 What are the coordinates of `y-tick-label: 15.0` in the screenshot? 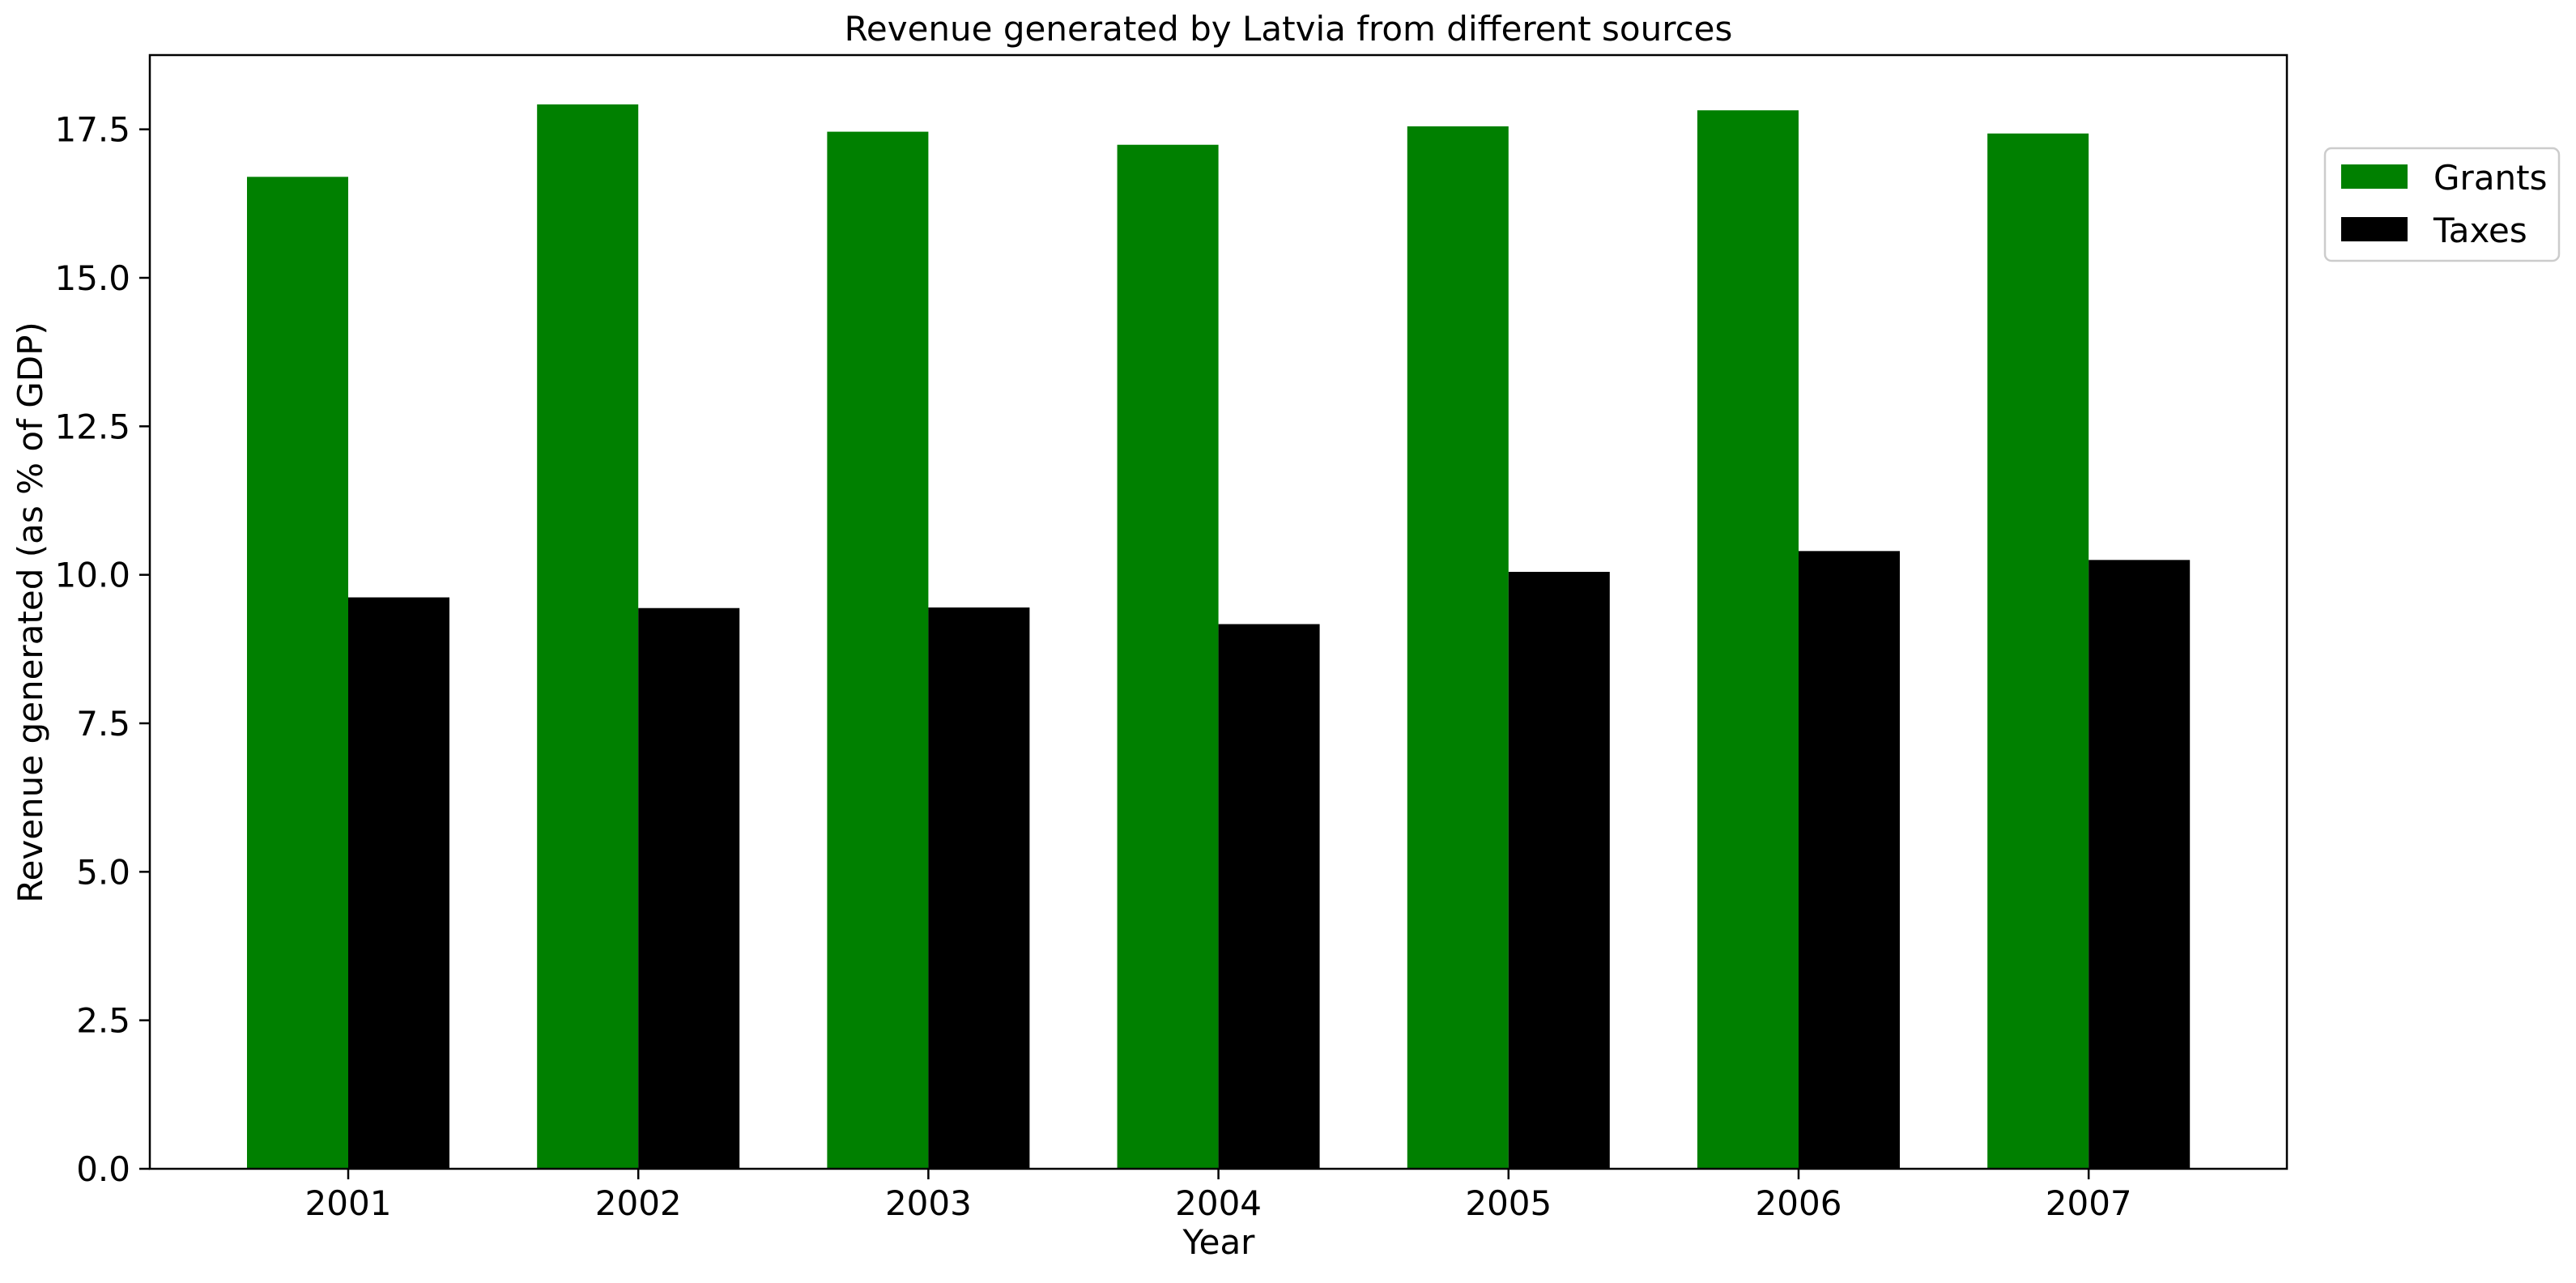 It's located at (92, 278).